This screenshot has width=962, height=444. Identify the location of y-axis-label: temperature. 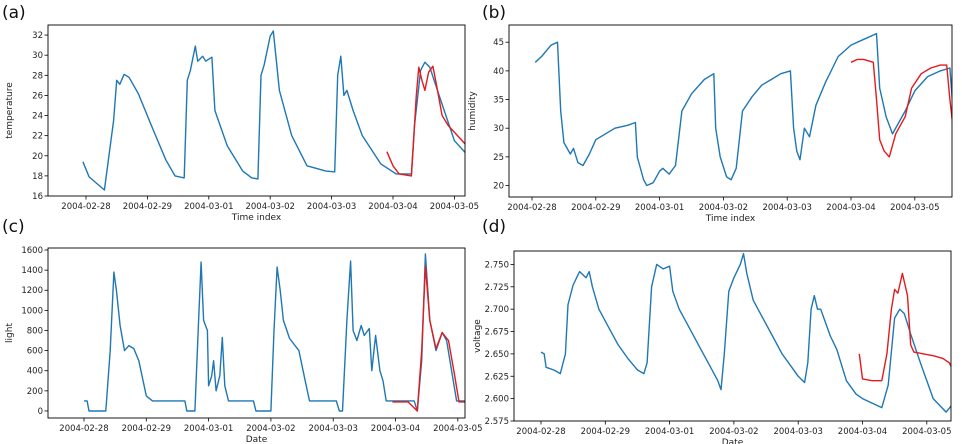
(10, 110).